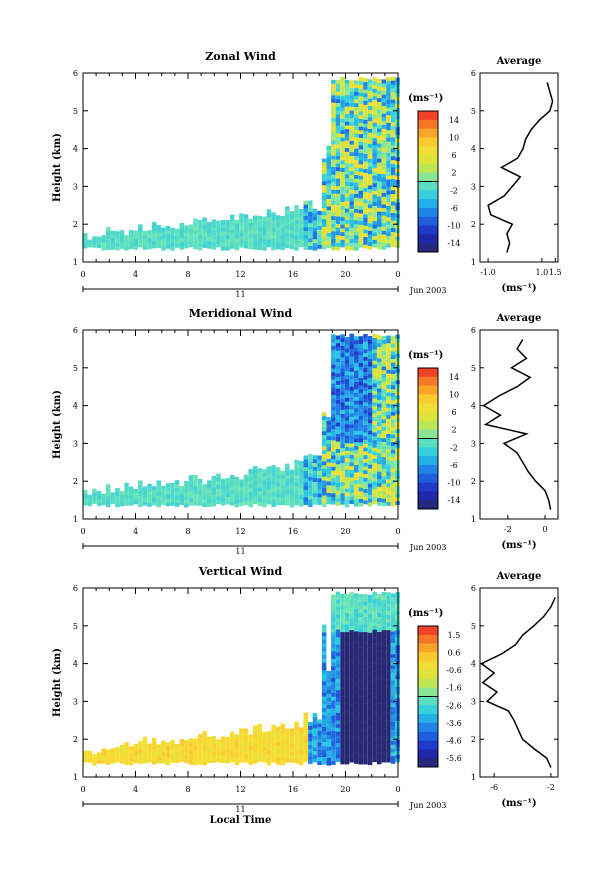 The image size is (610, 873). Describe the element at coordinates (135, 789) in the screenshot. I see `x-tick-label: 4` at that location.